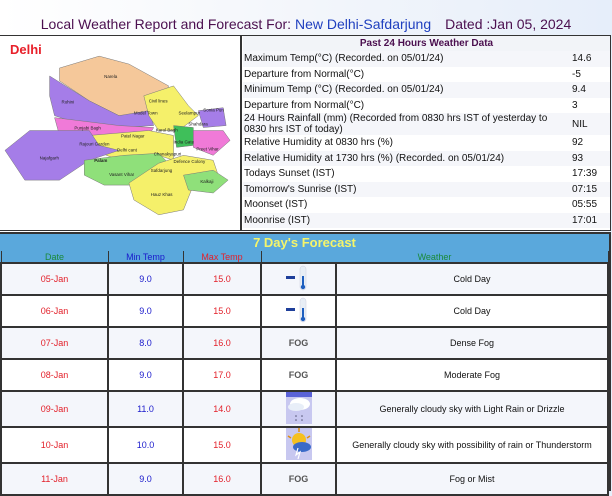 This screenshot has height=496, width=612. I want to click on weather-data-value: 17:39, so click(585, 174).